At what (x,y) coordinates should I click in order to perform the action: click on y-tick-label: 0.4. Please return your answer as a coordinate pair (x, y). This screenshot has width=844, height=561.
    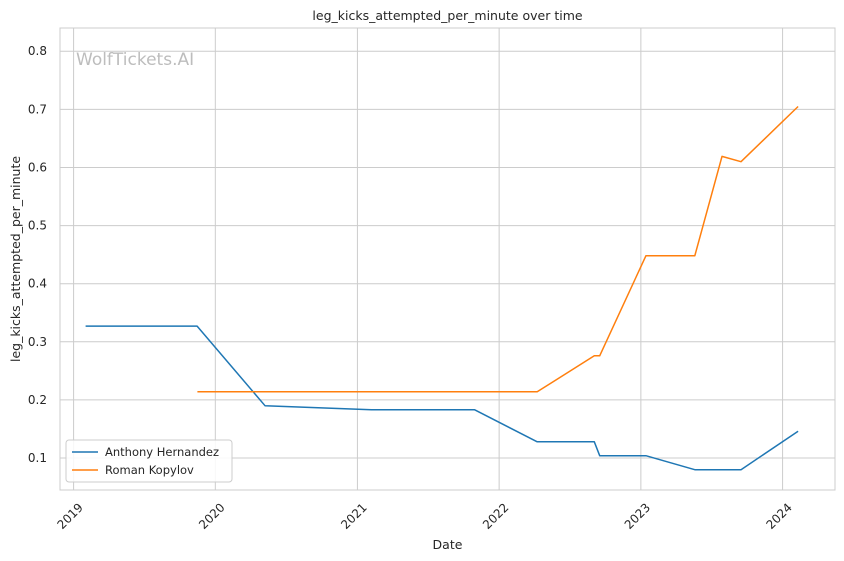
    Looking at the image, I should click on (37, 284).